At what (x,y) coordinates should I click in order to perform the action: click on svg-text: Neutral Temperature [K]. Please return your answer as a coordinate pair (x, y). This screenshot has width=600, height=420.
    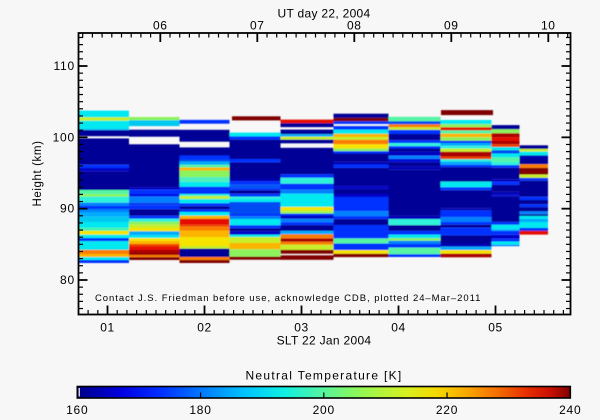
    Looking at the image, I should click on (323, 376).